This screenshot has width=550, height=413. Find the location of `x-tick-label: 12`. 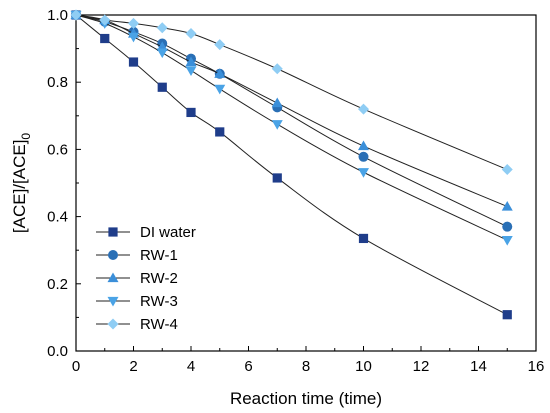

x-tick-label: 12 is located at coordinates (421, 366).